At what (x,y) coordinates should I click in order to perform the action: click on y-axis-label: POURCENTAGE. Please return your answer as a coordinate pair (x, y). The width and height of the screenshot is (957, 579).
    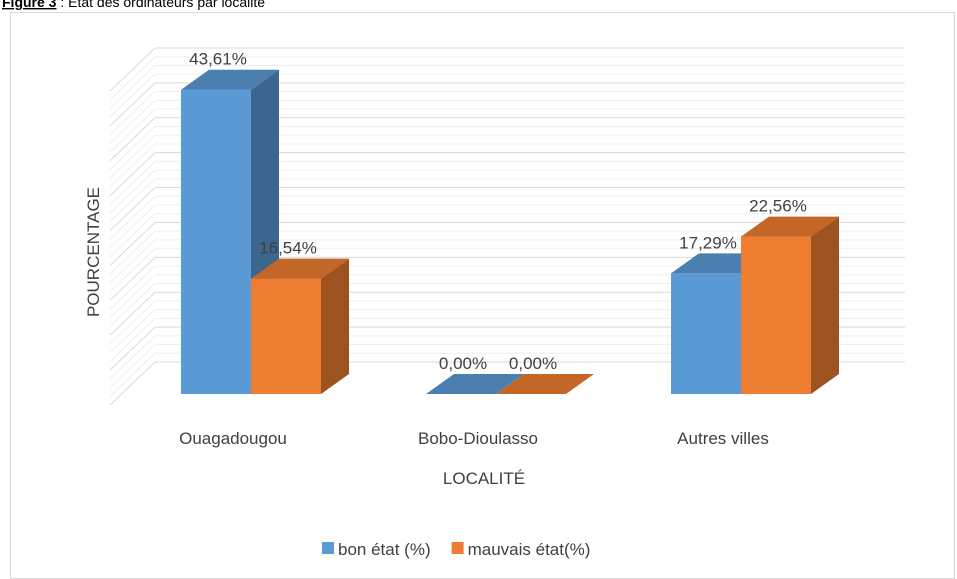
    Looking at the image, I should click on (93, 252).